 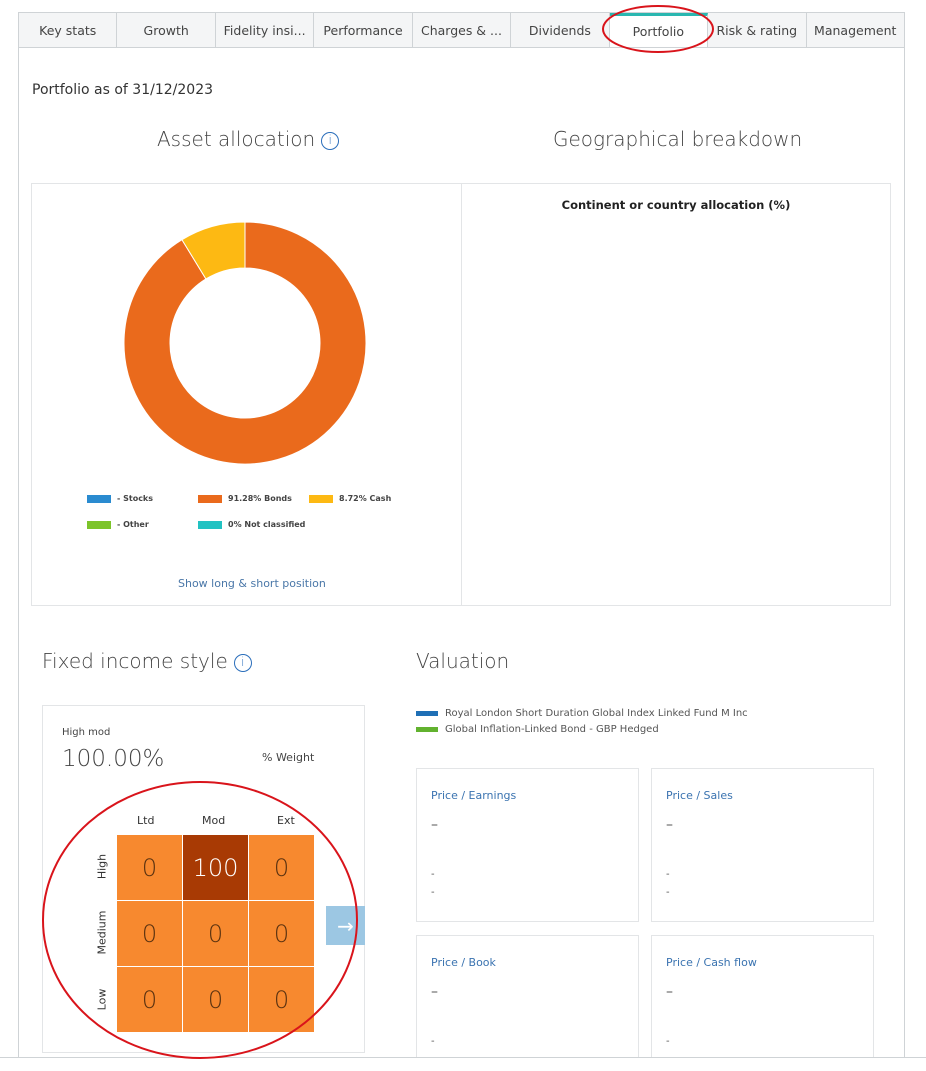 I want to click on asset-allocation-donut, so click(x=245, y=343).